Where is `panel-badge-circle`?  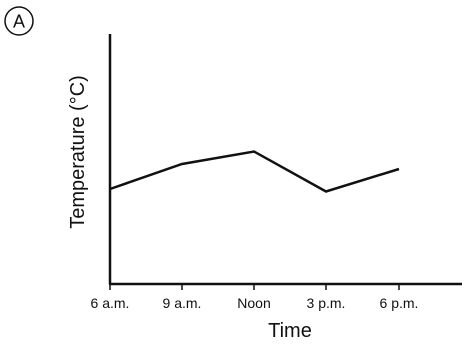
panel-badge-circle is located at coordinates (19, 21).